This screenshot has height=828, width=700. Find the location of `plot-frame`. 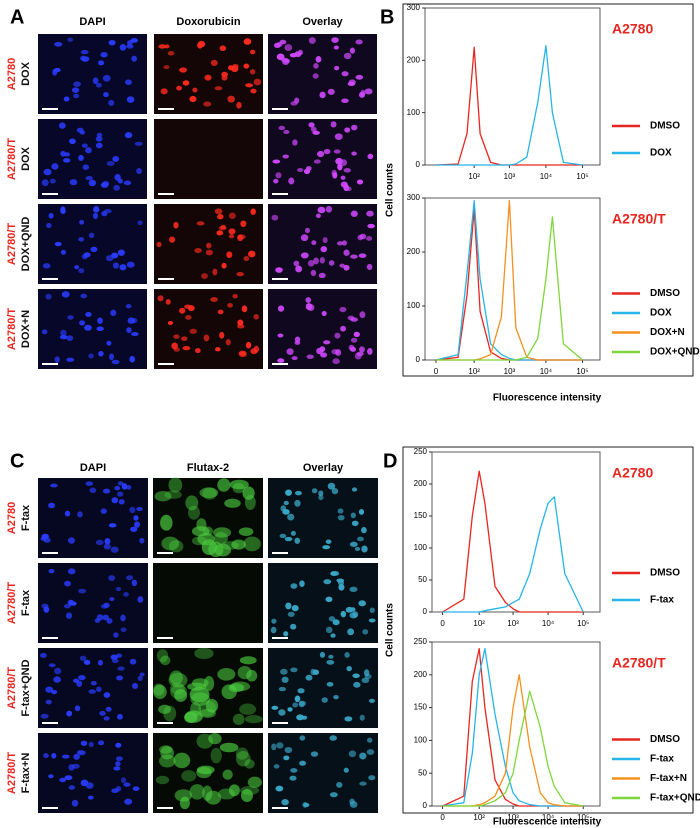

plot-frame is located at coordinates (516, 532).